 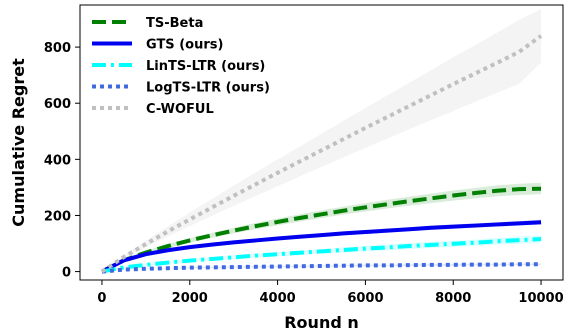 What do you see at coordinates (453, 298) in the screenshot?
I see `x-tick-label: 8000` at bounding box center [453, 298].